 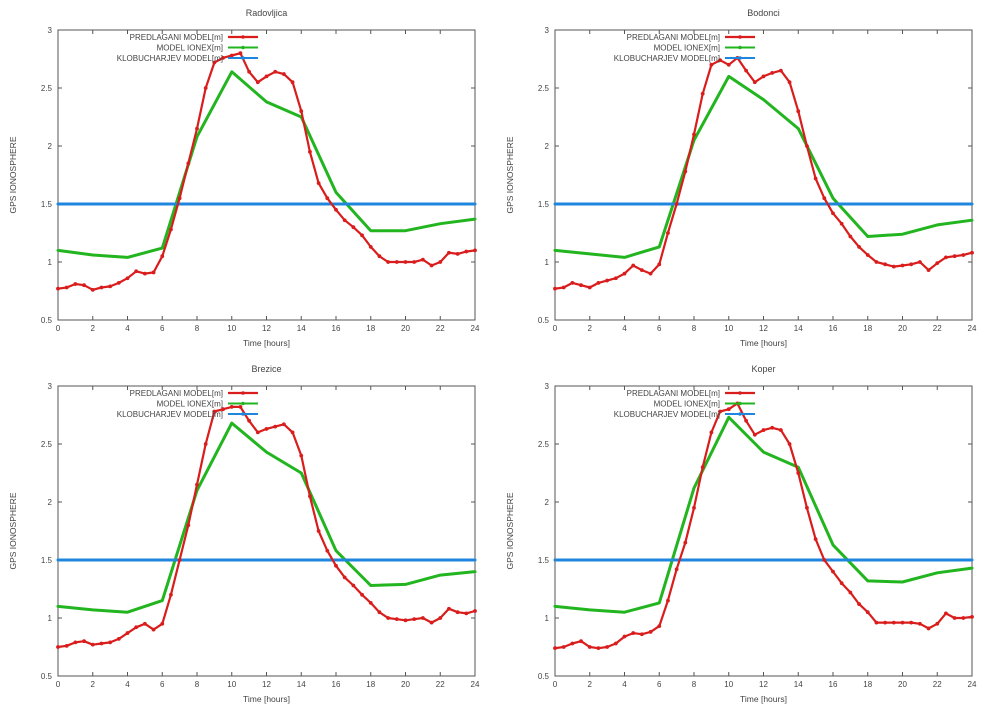 I want to click on x-tick-label: 8, so click(x=694, y=328).